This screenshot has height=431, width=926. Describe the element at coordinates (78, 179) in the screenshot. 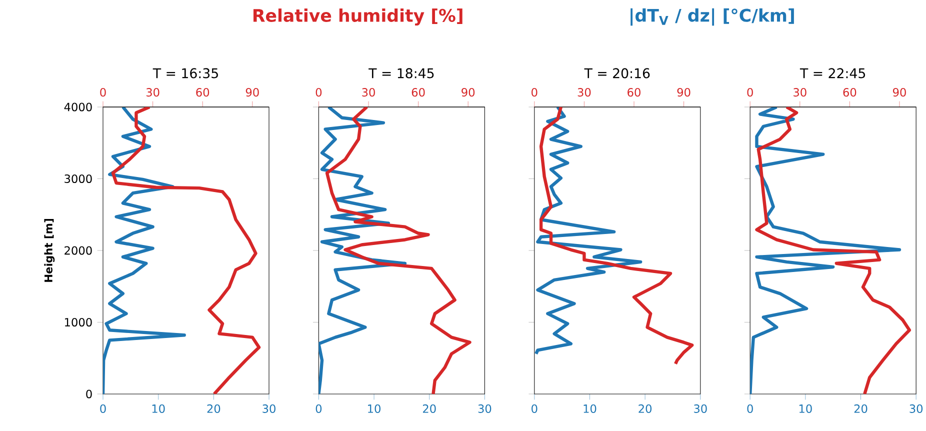

I see `y-tick-label: 3000` at that location.